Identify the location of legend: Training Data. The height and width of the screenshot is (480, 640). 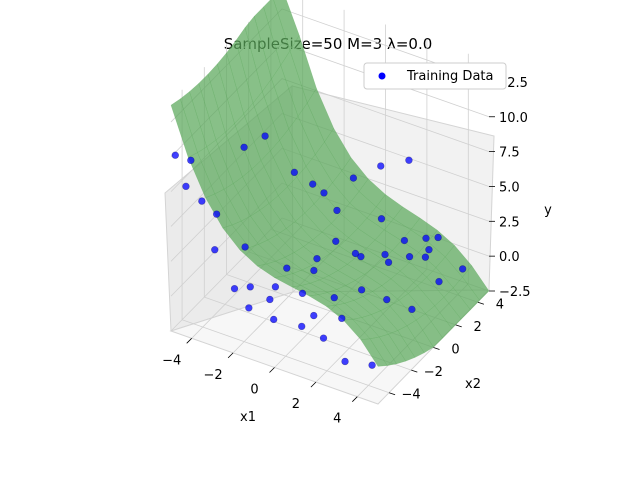
(435, 76).